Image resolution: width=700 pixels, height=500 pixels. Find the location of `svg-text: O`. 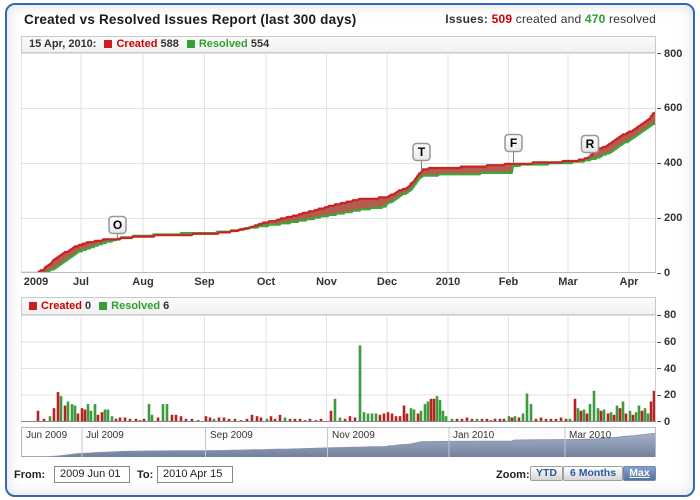

svg-text: O is located at coordinates (117, 225).